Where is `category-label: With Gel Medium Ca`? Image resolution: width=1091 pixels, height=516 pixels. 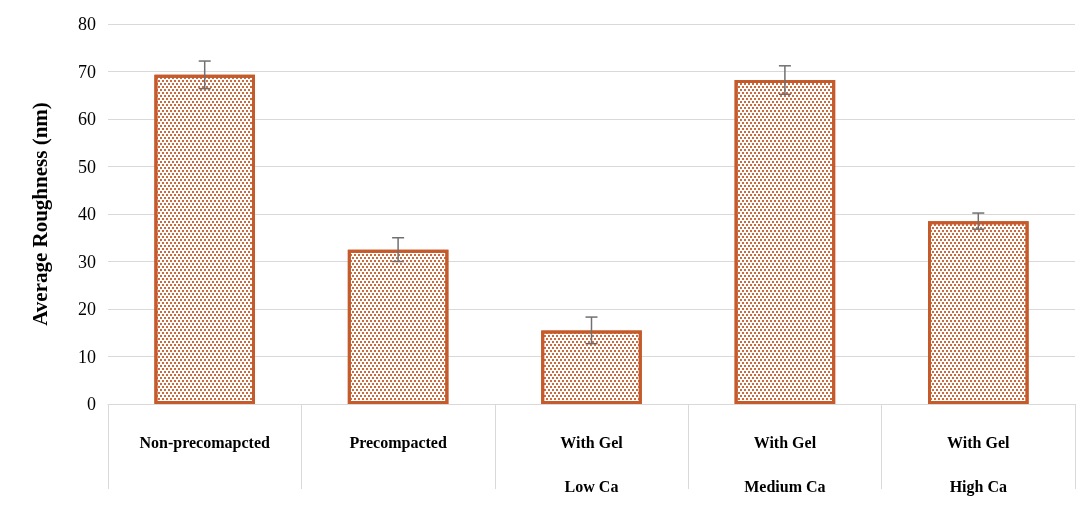 category-label: With Gel Medium Ca is located at coordinates (785, 464).